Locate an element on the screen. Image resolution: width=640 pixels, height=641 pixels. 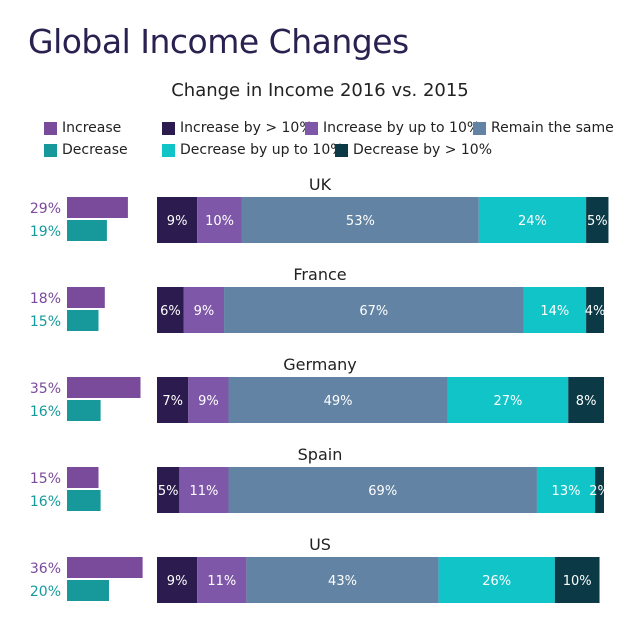
bar-label-spain-2: 69% is located at coordinates (382, 491).